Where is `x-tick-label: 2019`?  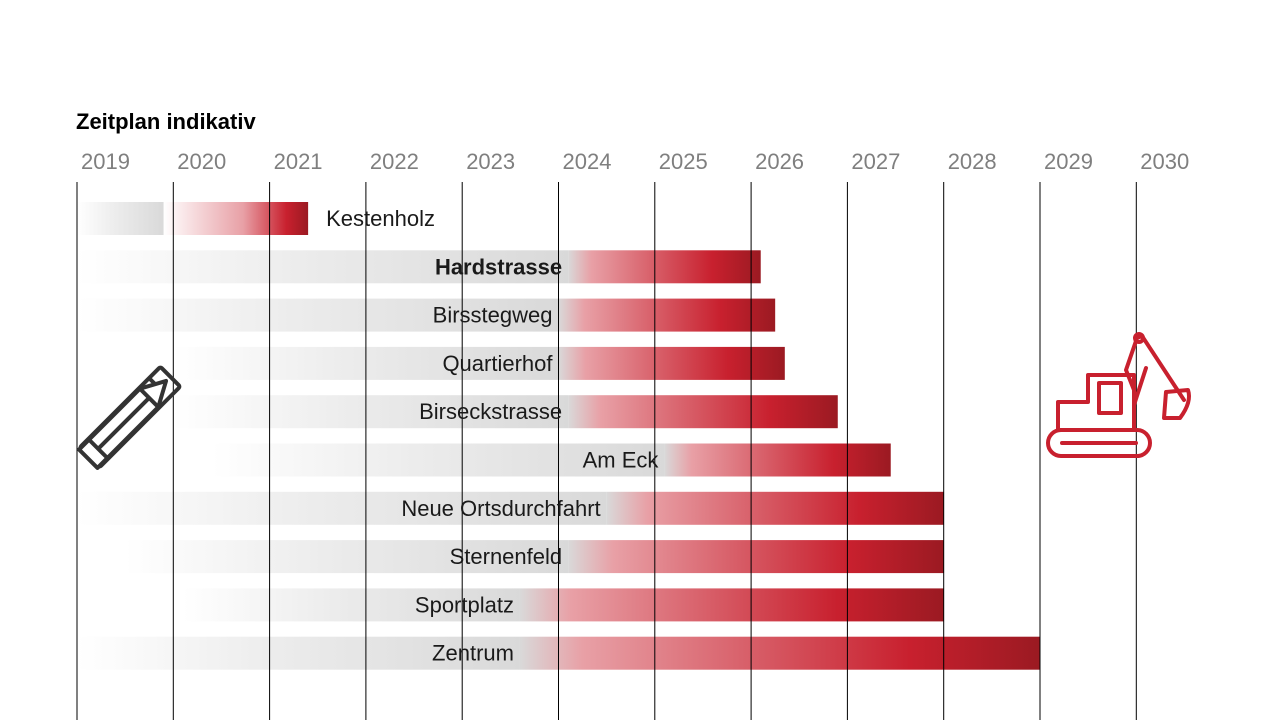 x-tick-label: 2019 is located at coordinates (105, 161).